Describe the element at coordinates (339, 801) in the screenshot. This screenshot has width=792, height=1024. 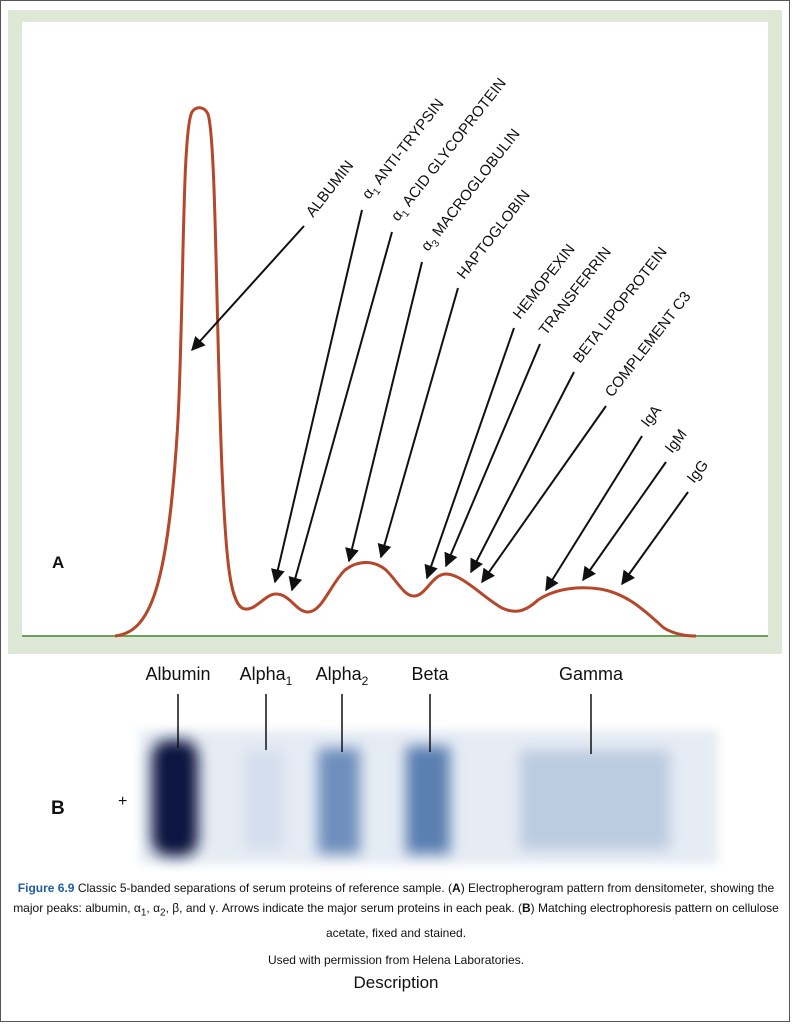
I see `band-alpha2` at that location.